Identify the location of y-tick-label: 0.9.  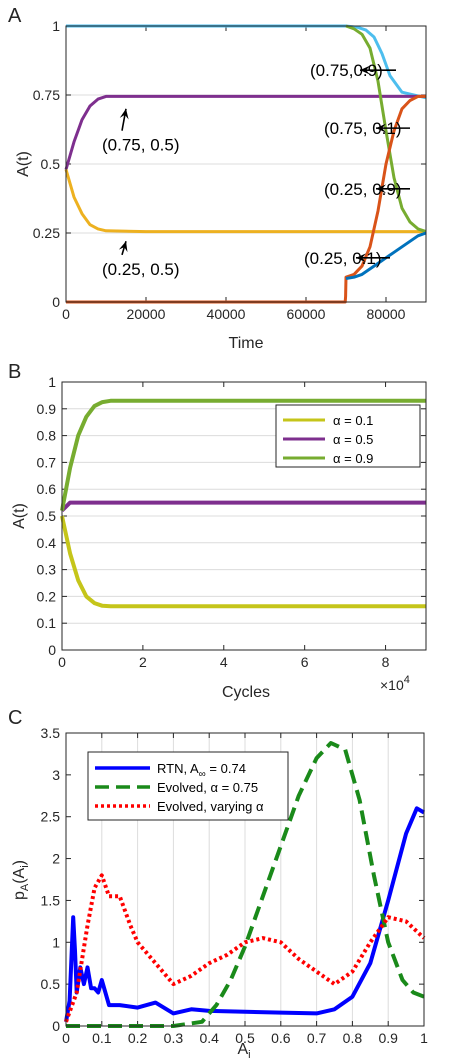
(47, 409).